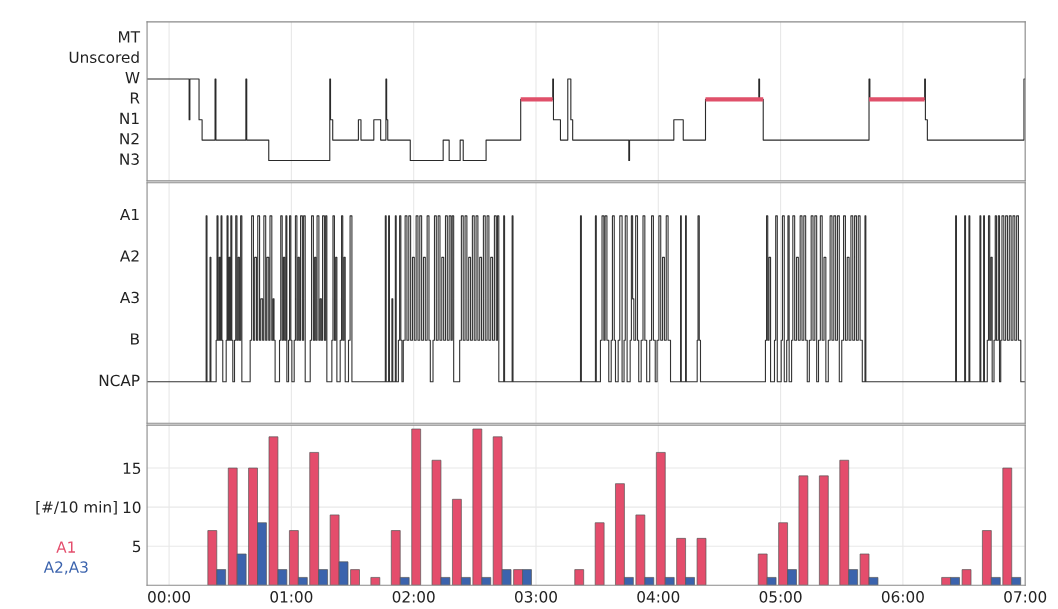 The height and width of the screenshot is (609, 1058). Describe the element at coordinates (1025, 597) in the screenshot. I see `x-tick-label: 07:00` at that location.